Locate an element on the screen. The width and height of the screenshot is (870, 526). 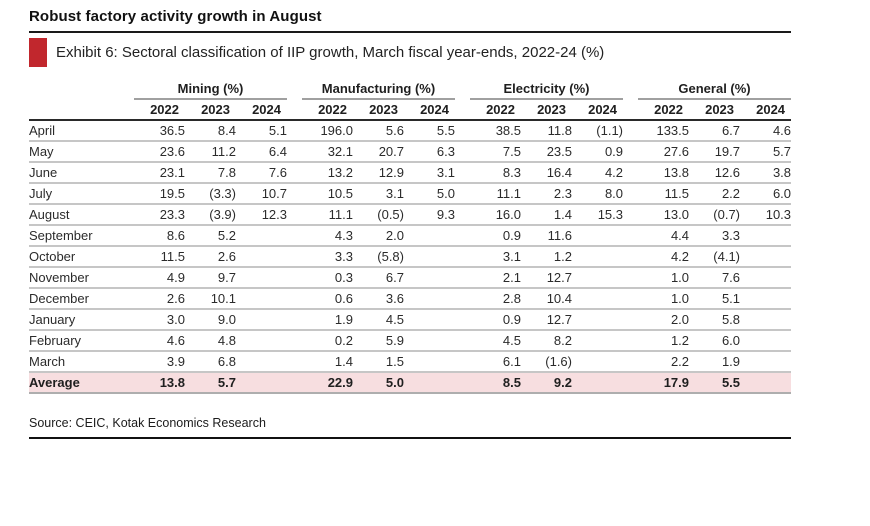
group-header-mining: Mining (%) is located at coordinates (210, 89).